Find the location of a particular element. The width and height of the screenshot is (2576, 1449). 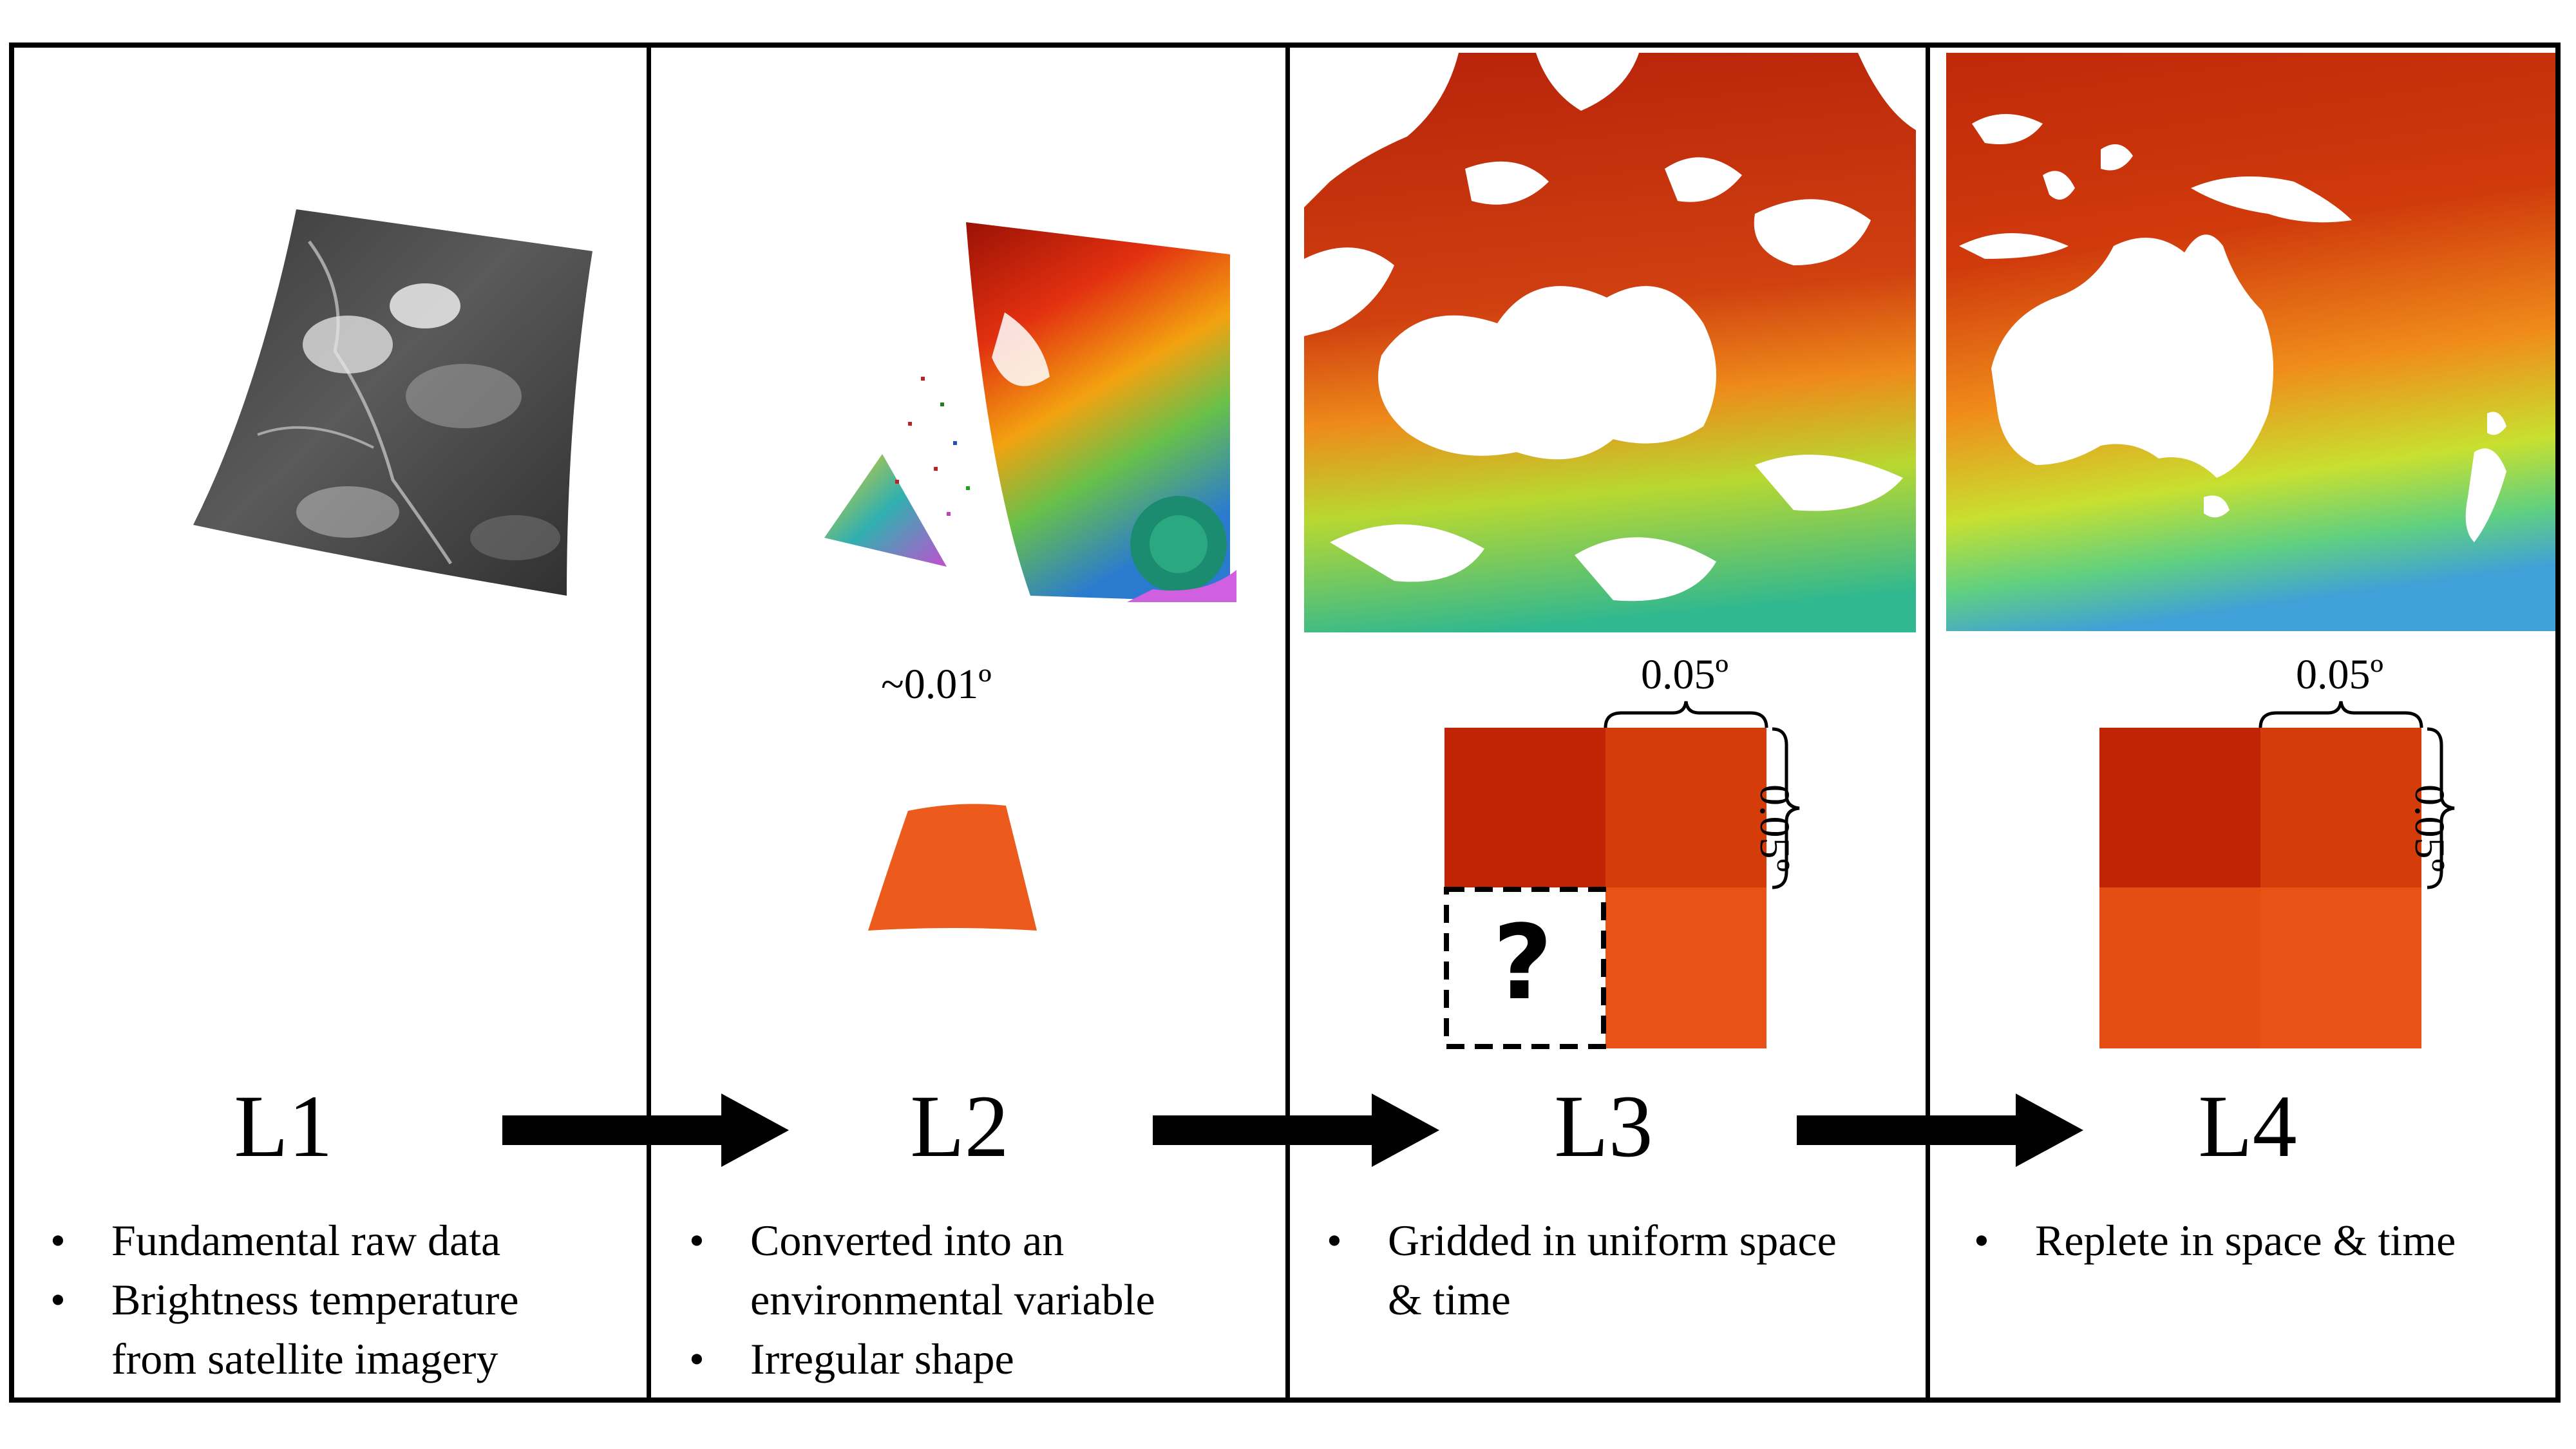

l3-bullet-1-line-2: & time is located at coordinates (1449, 1299).